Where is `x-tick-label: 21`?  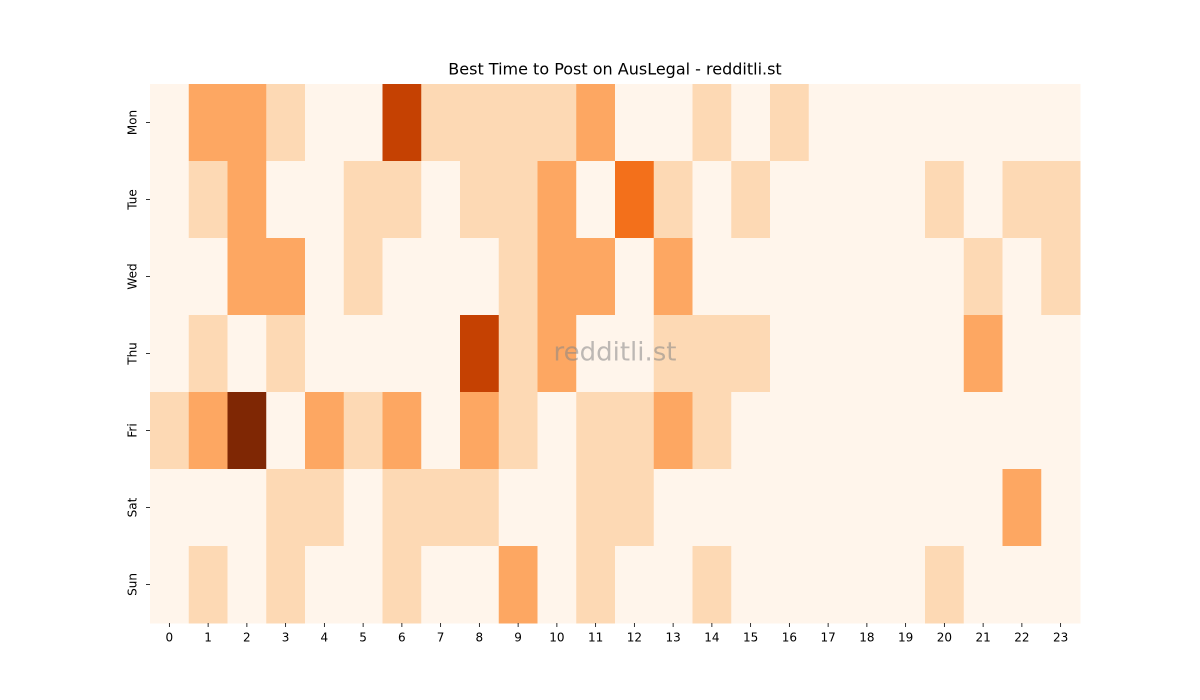 x-tick-label: 21 is located at coordinates (982, 638).